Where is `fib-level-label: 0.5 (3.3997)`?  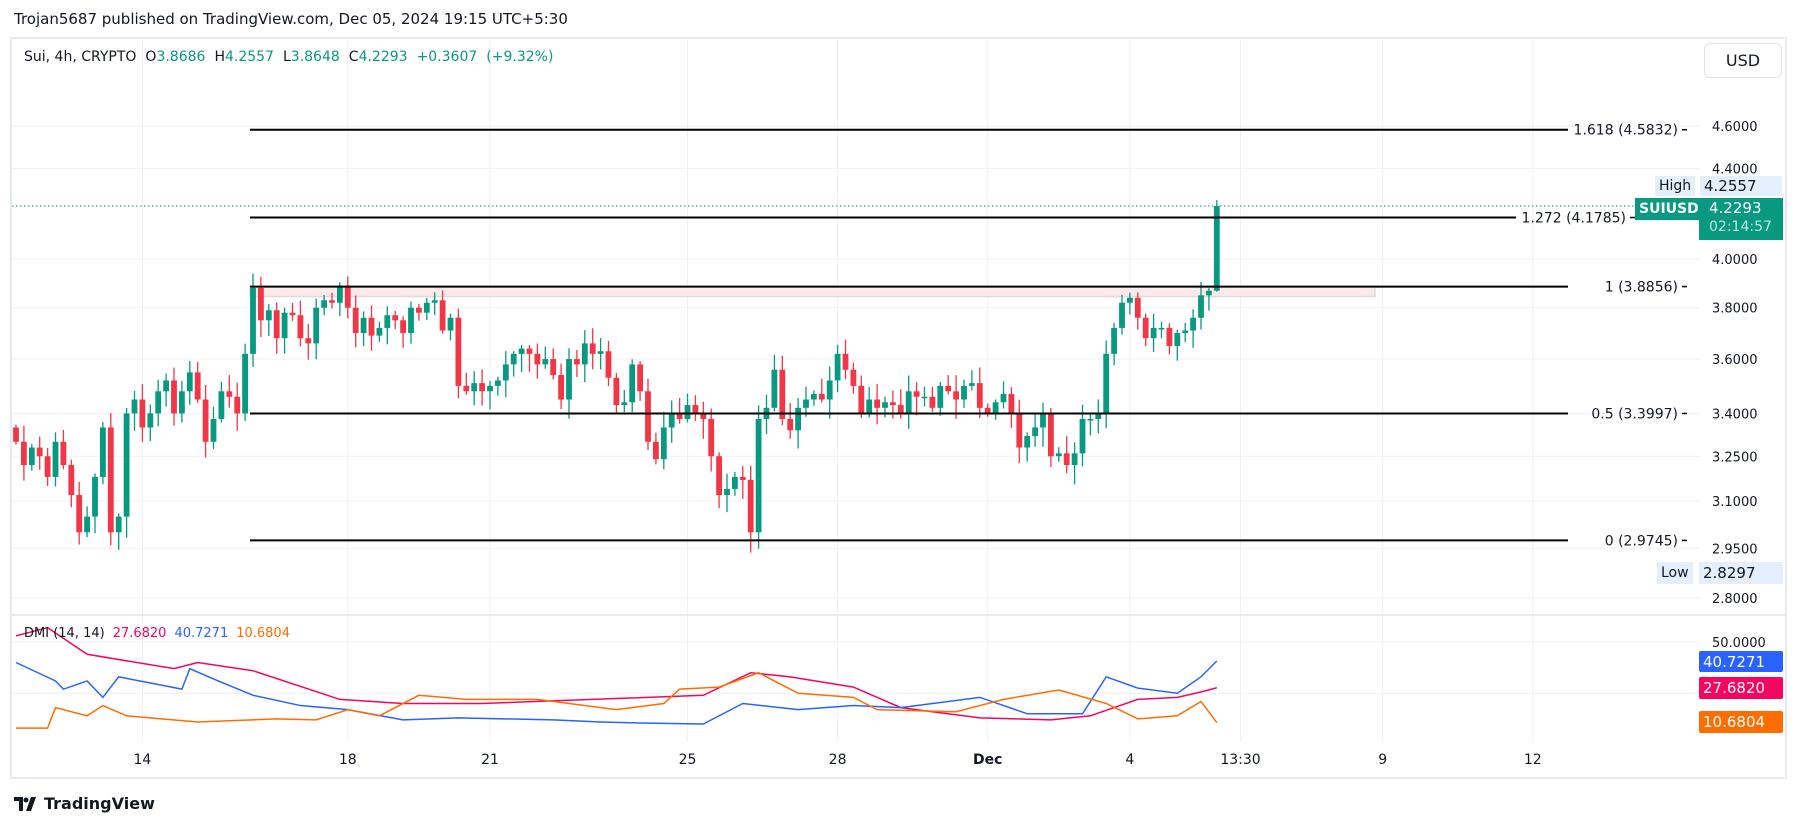
fib-level-label: 0.5 (3.3997) is located at coordinates (1634, 414).